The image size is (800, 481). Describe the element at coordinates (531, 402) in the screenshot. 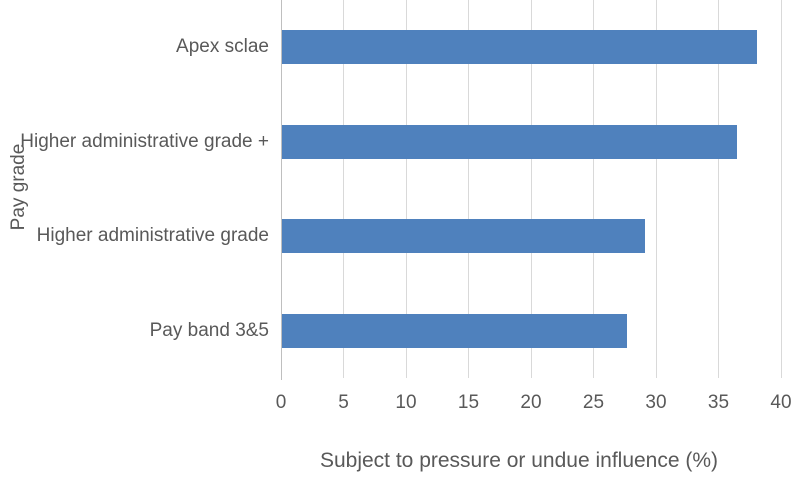

I see `x-tick-label-20: 20` at that location.